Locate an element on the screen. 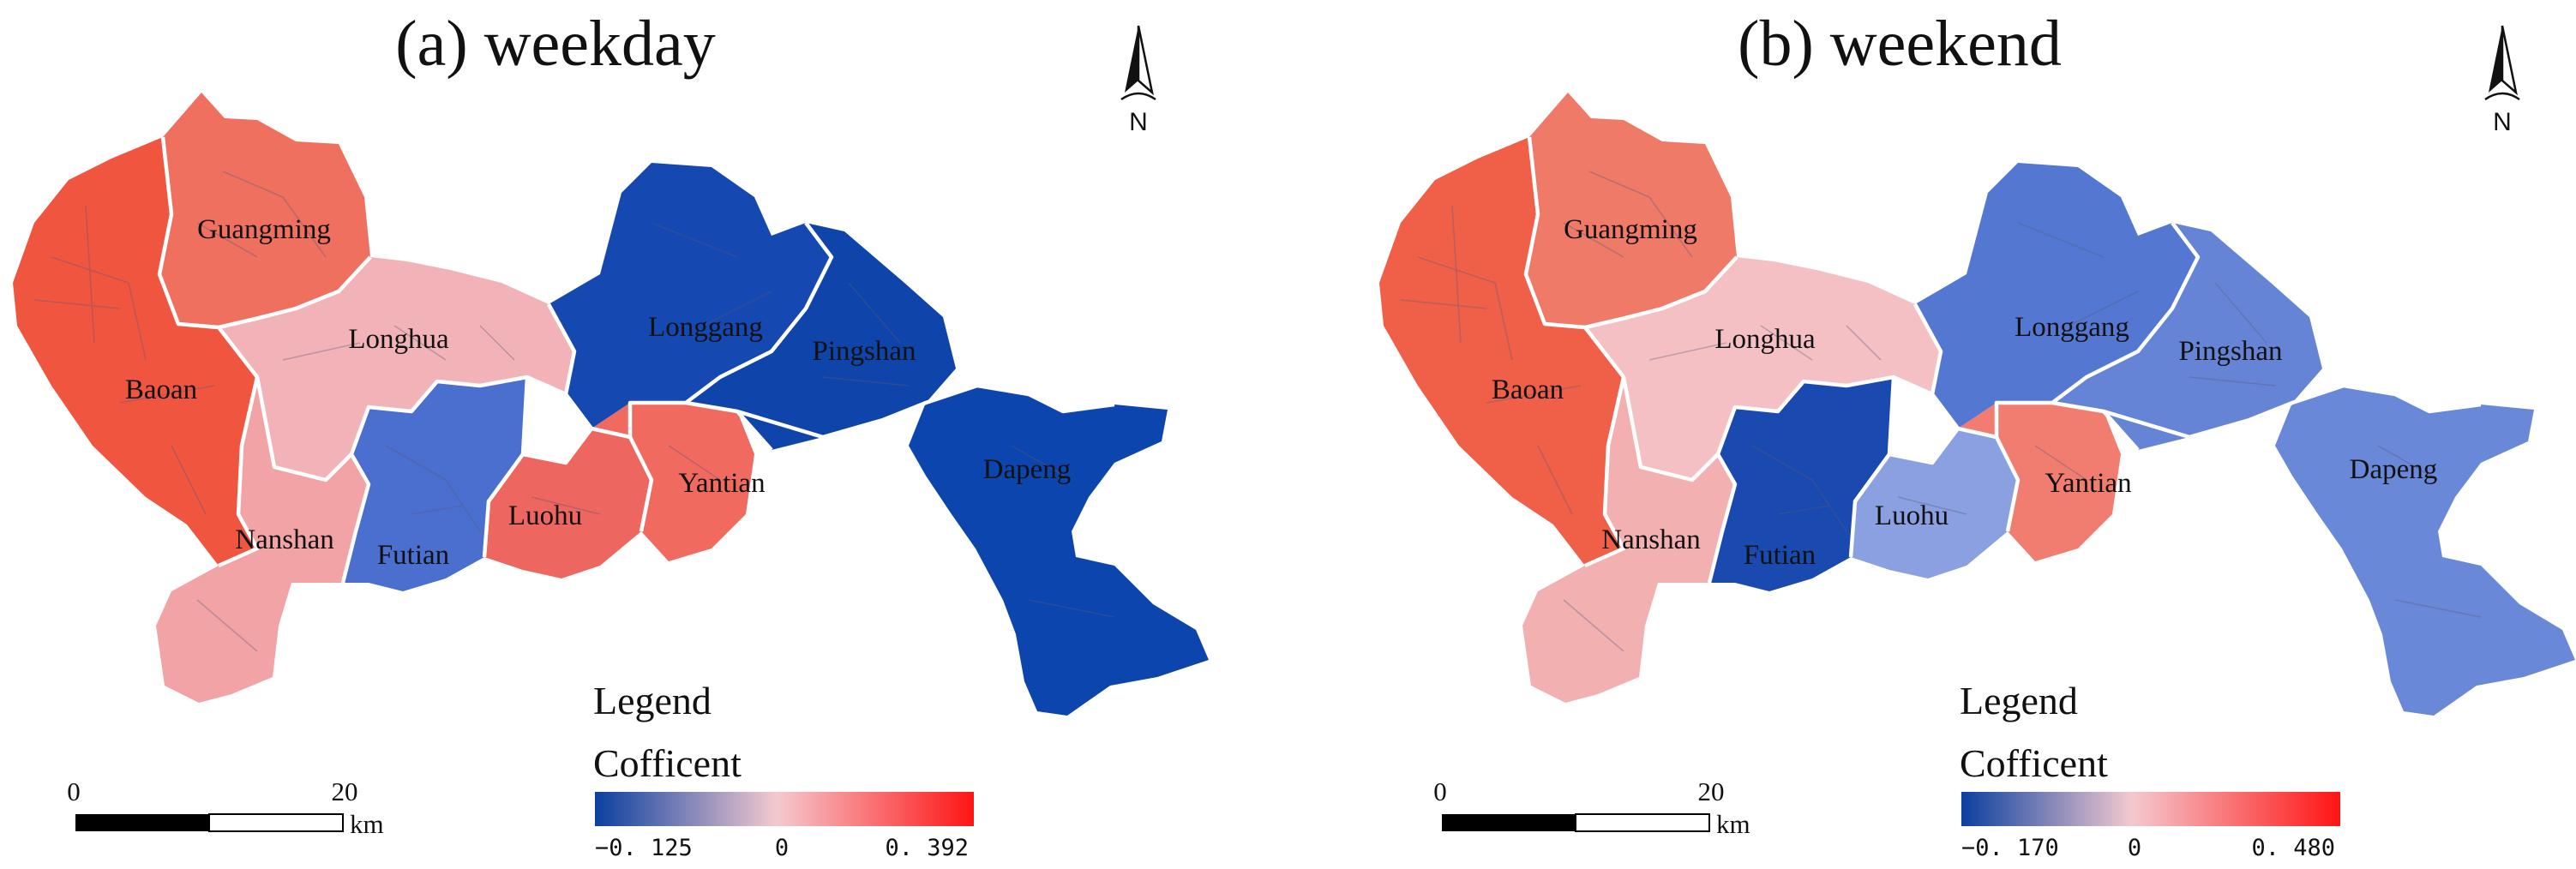 Image resolution: width=2576 pixels, height=869 pixels. legend-min-label: −0. 170 is located at coordinates (2010, 848).